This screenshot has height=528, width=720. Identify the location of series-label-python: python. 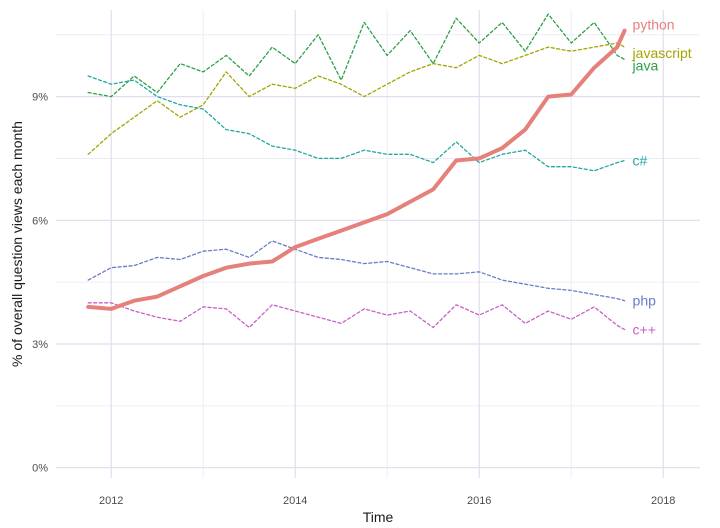
(654, 25).